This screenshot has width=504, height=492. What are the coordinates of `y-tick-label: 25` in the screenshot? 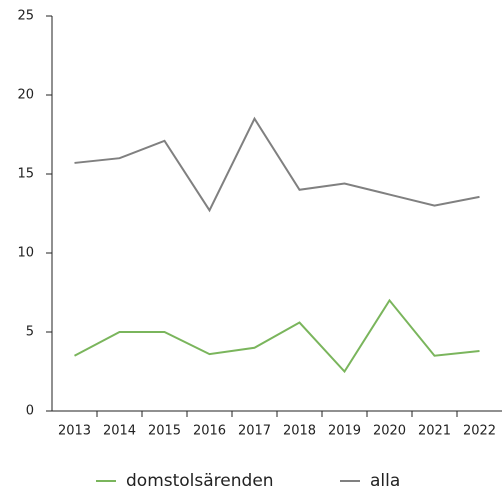 It's located at (25, 16).